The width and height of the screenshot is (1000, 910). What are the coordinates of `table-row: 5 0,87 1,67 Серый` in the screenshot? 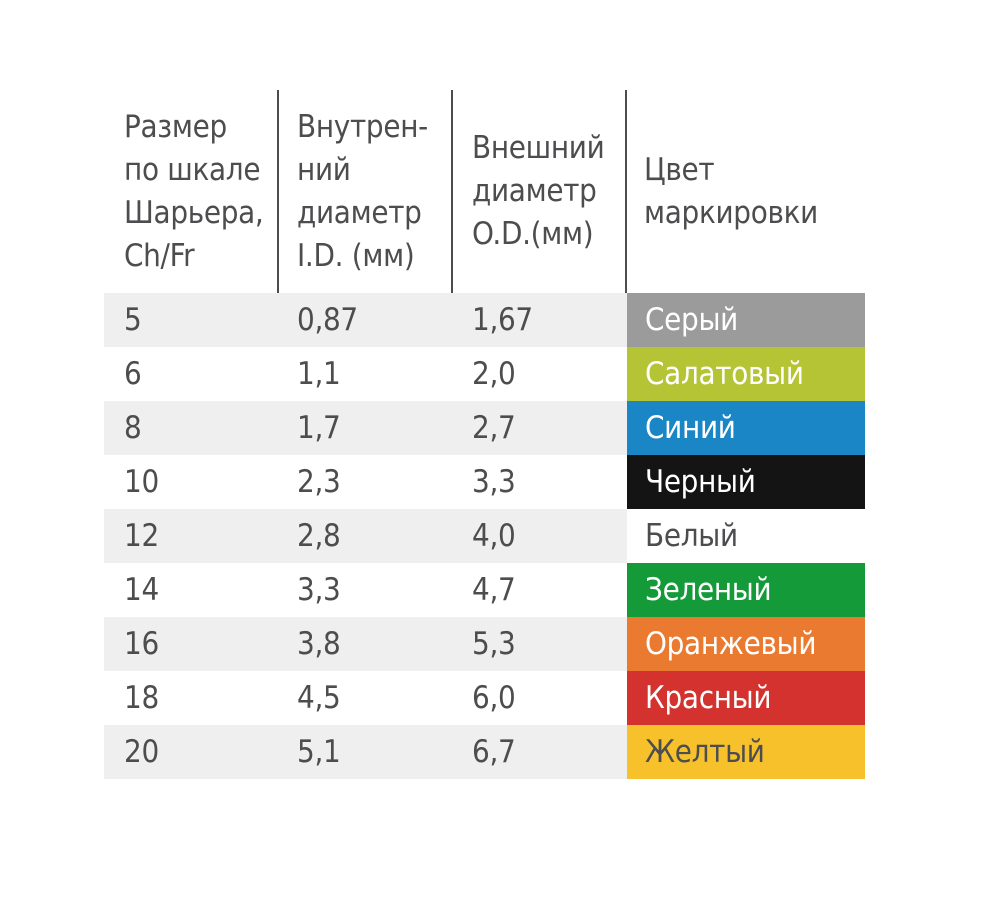 It's located at (484, 320).